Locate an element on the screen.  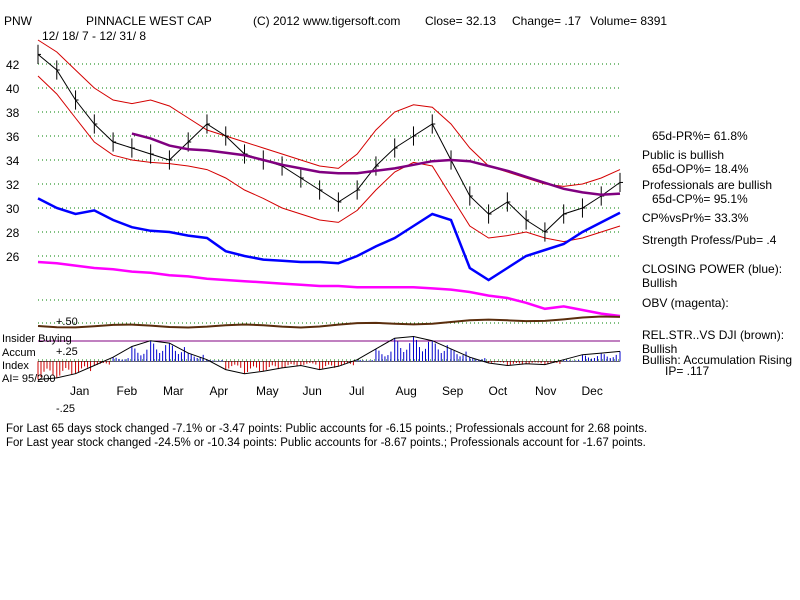
y-tick-34: 34 is located at coordinates (13, 161).